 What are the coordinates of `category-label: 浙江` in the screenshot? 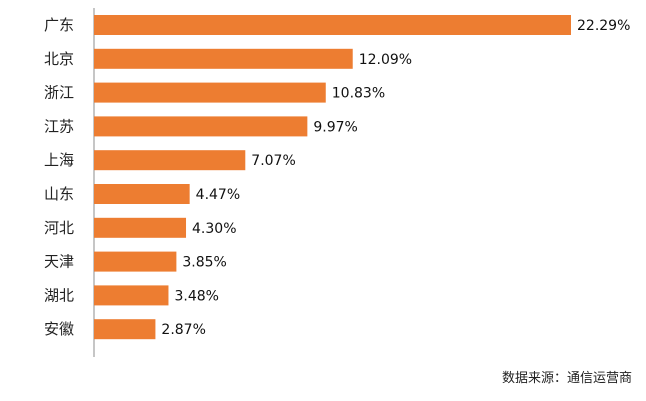 It's located at (59, 93).